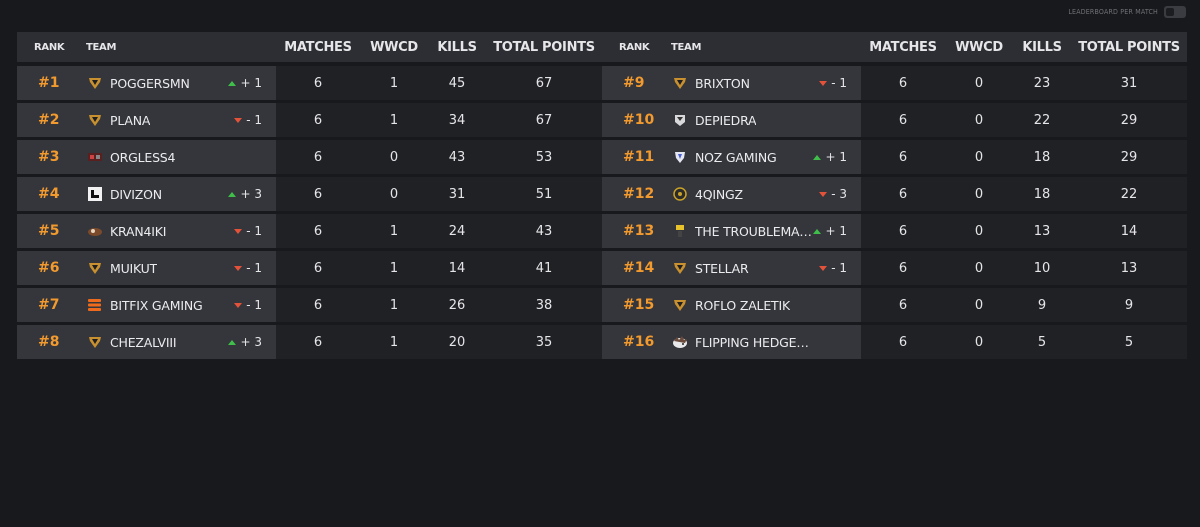 This screenshot has width=1200, height=527. Describe the element at coordinates (245, 194) in the screenshot. I see `rank-change: + 3` at that location.